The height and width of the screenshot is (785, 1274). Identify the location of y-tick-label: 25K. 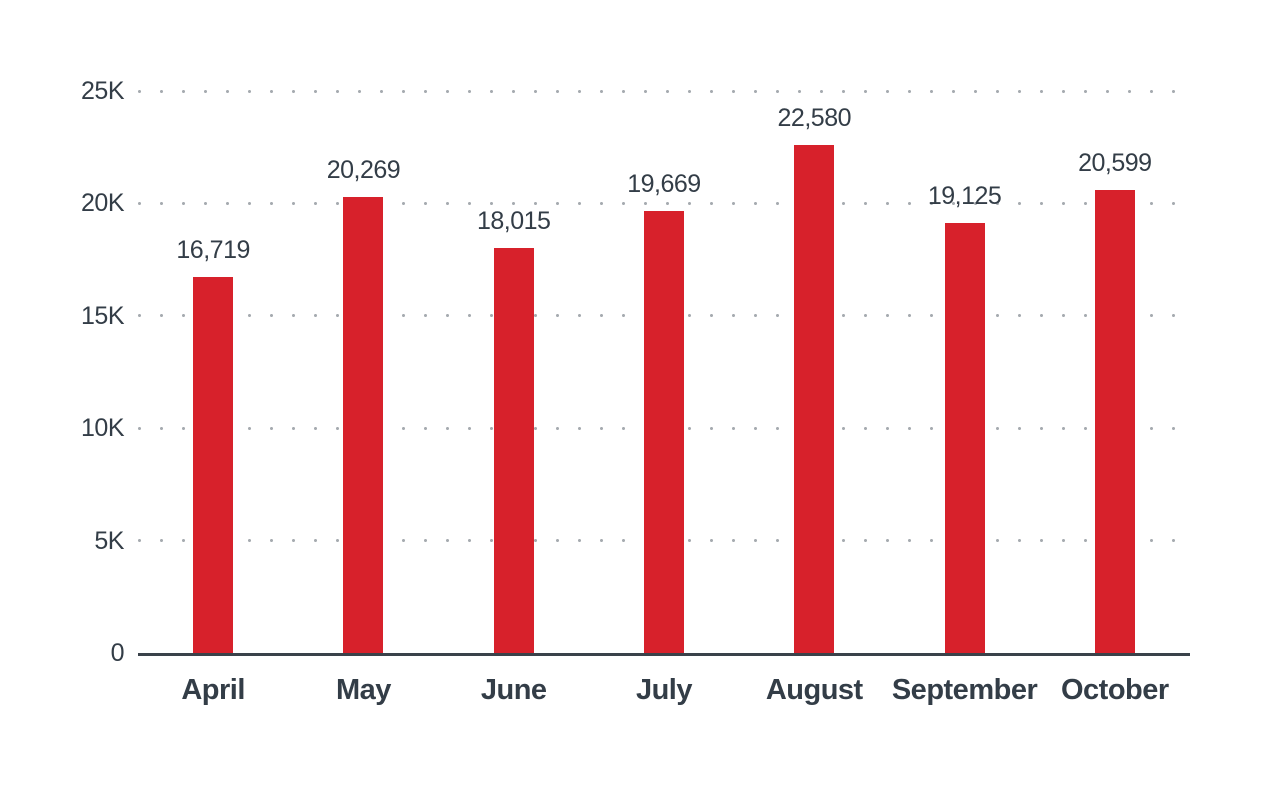
(102, 91).